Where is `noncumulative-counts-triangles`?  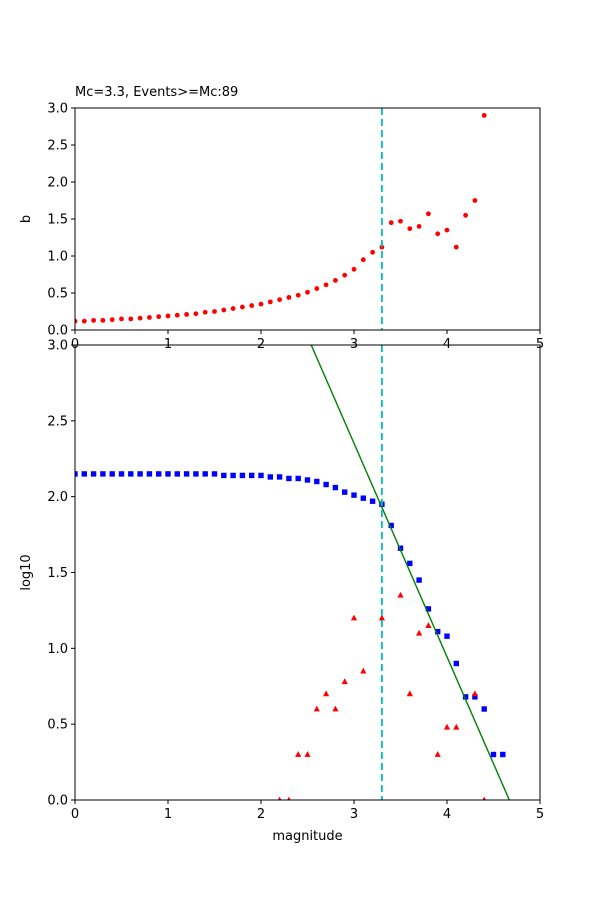
noncumulative-counts-triangles is located at coordinates (382, 695).